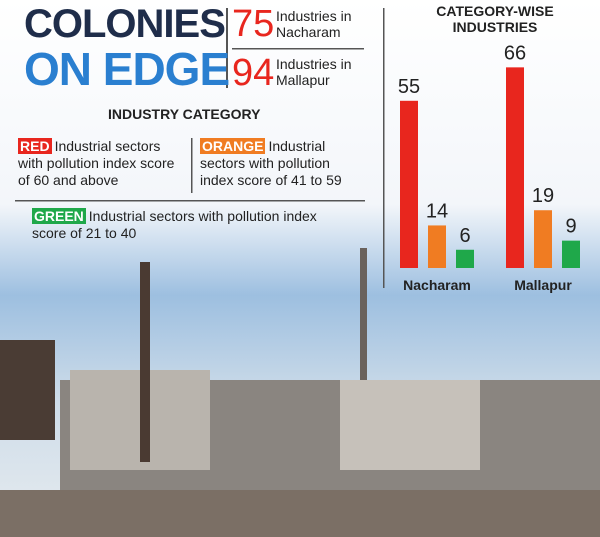 The height and width of the screenshot is (537, 600). I want to click on building, so click(410, 425).